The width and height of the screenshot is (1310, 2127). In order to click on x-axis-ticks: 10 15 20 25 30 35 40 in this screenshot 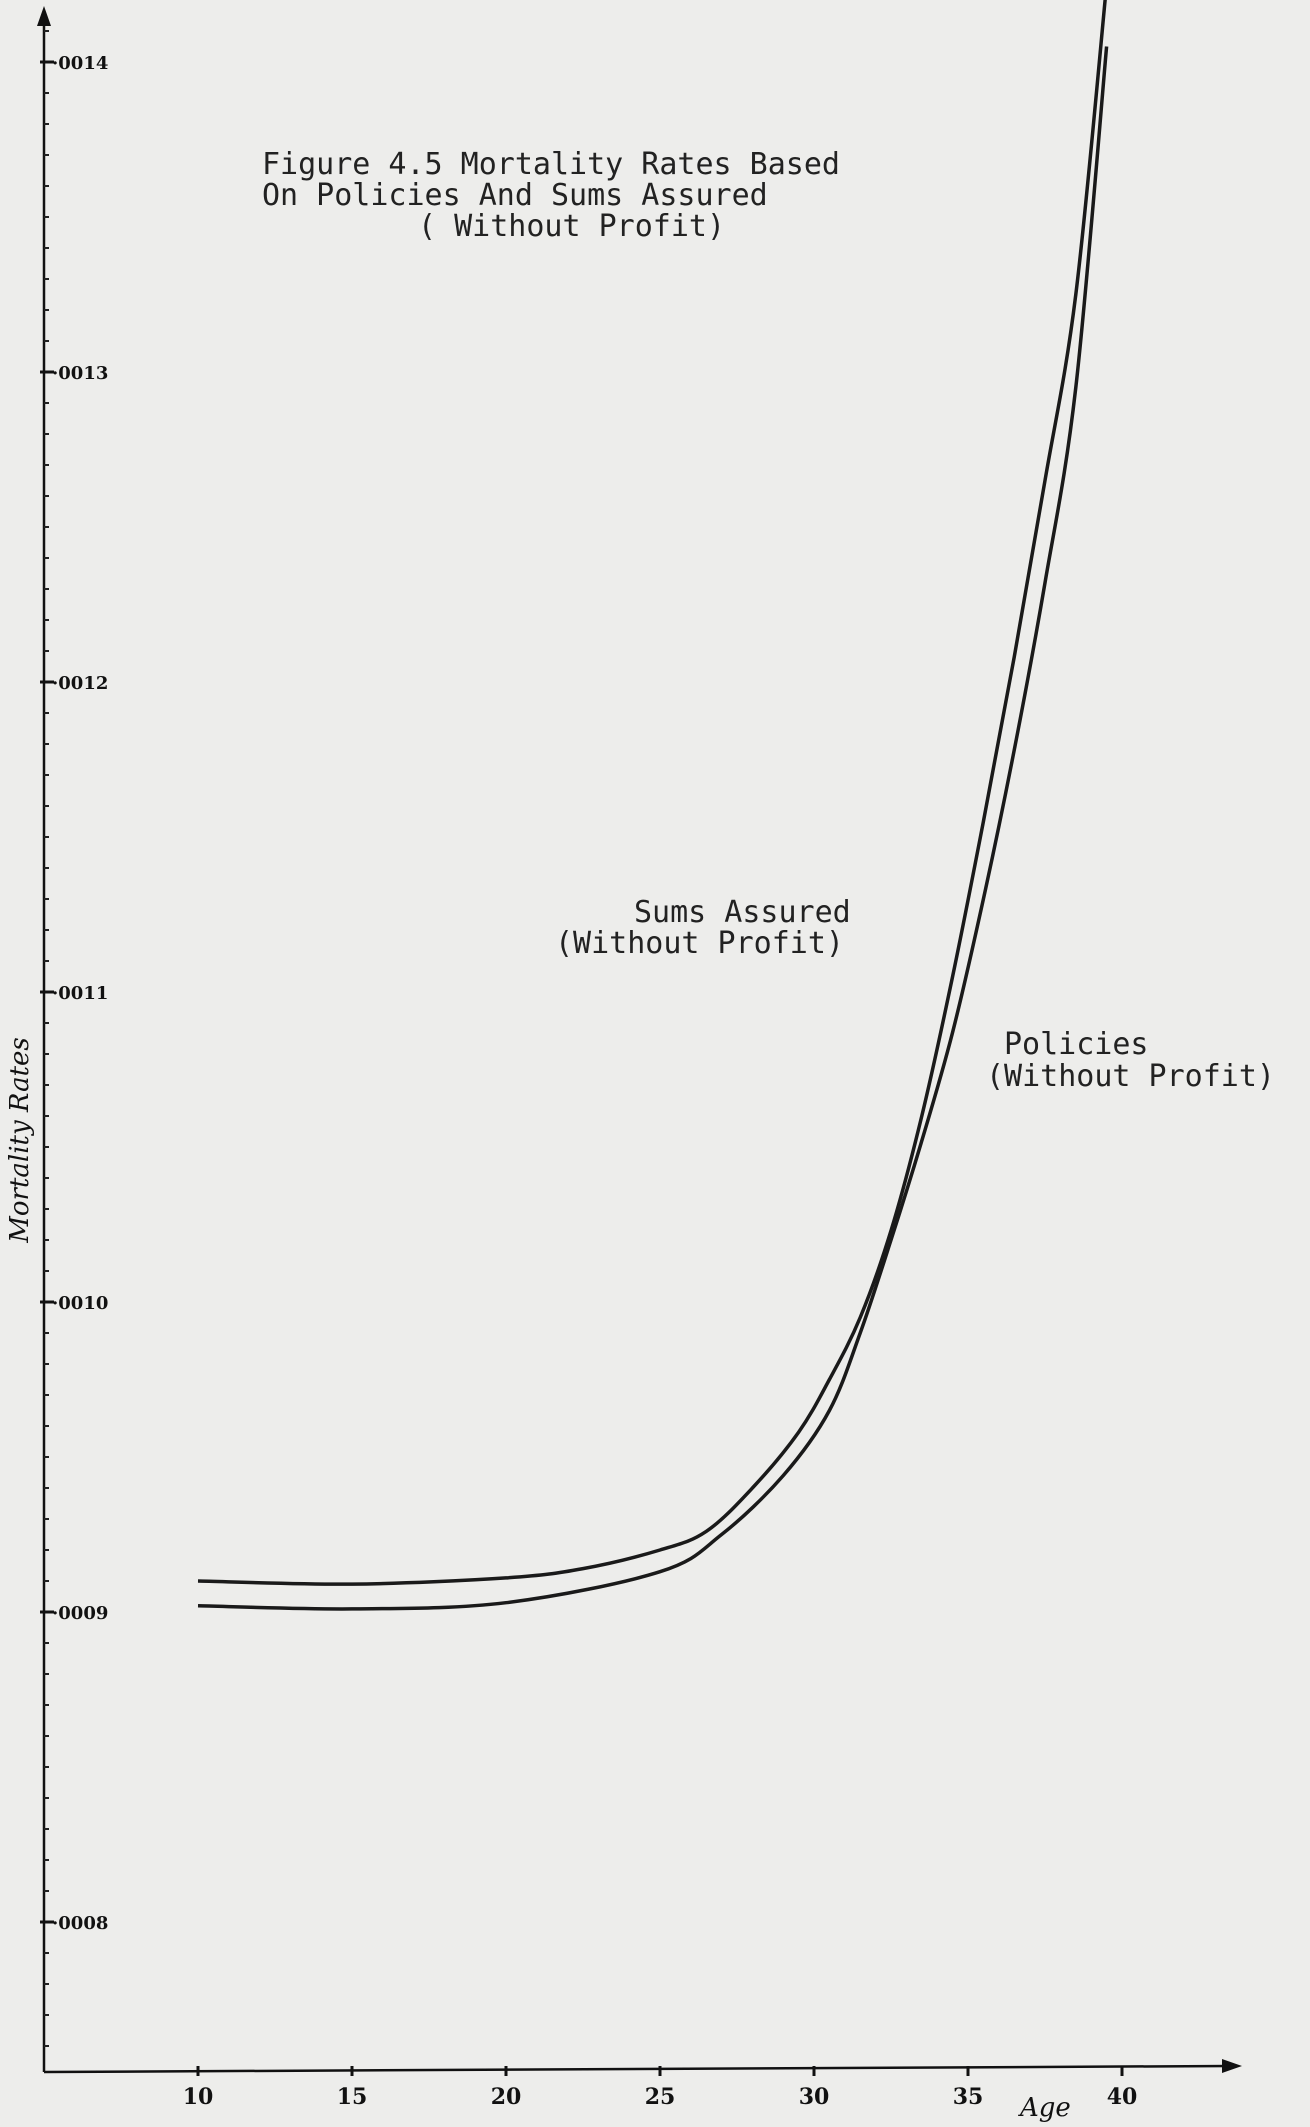, I will do `click(660, 2088)`.